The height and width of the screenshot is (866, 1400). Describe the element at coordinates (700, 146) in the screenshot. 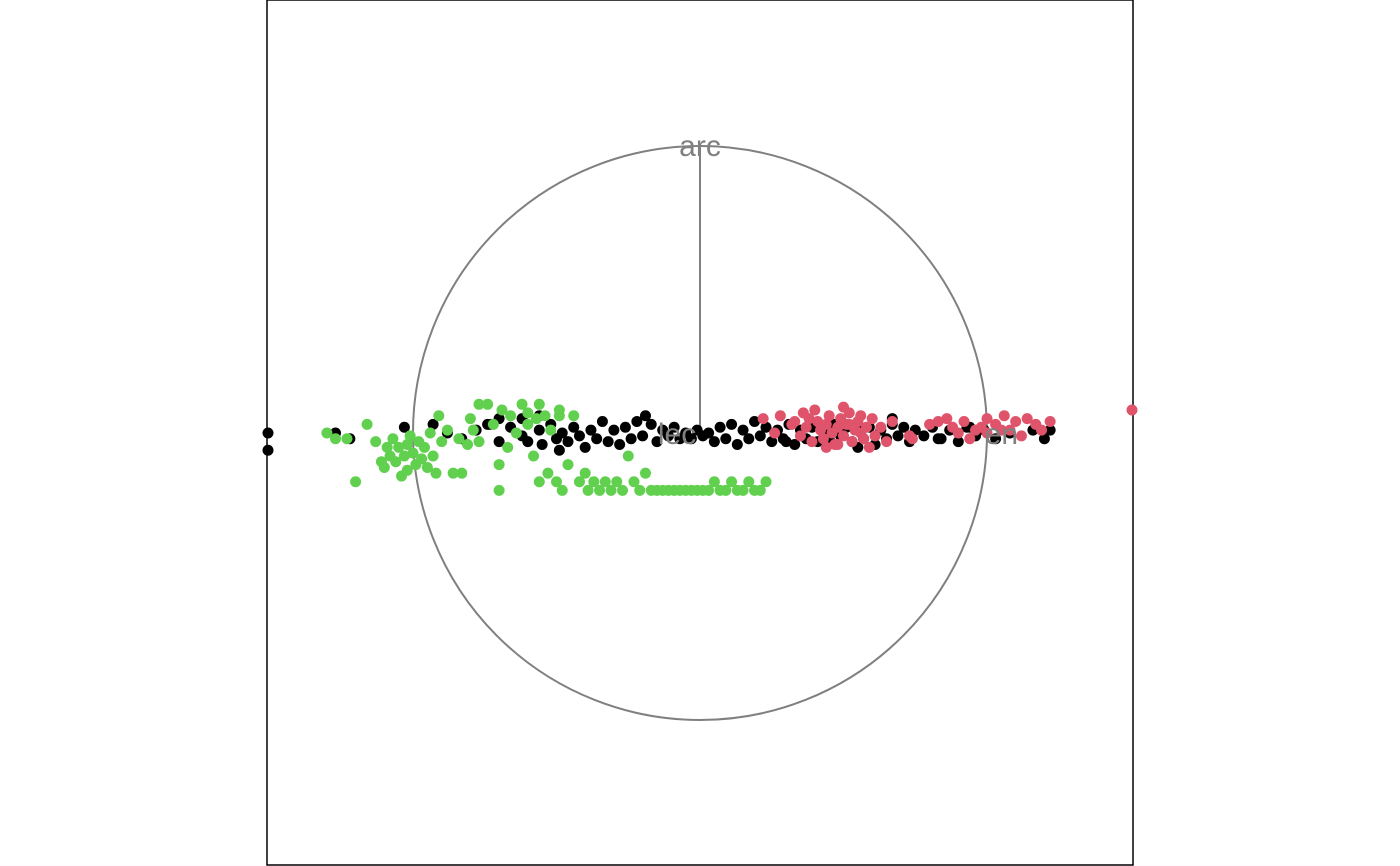

I see `axis-label-arc: arc` at that location.